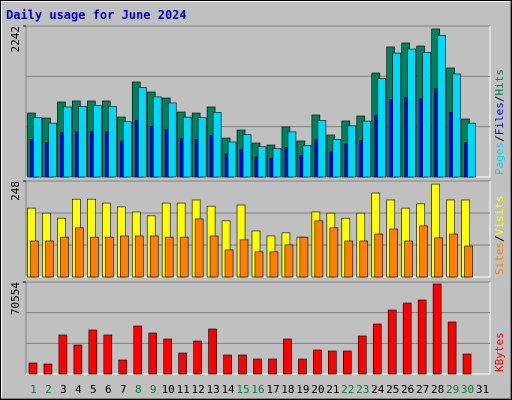 Image resolution: width=512 pixels, height=400 pixels. Describe the element at coordinates (33, 389) in the screenshot. I see `x-tick-label: 1` at that location.